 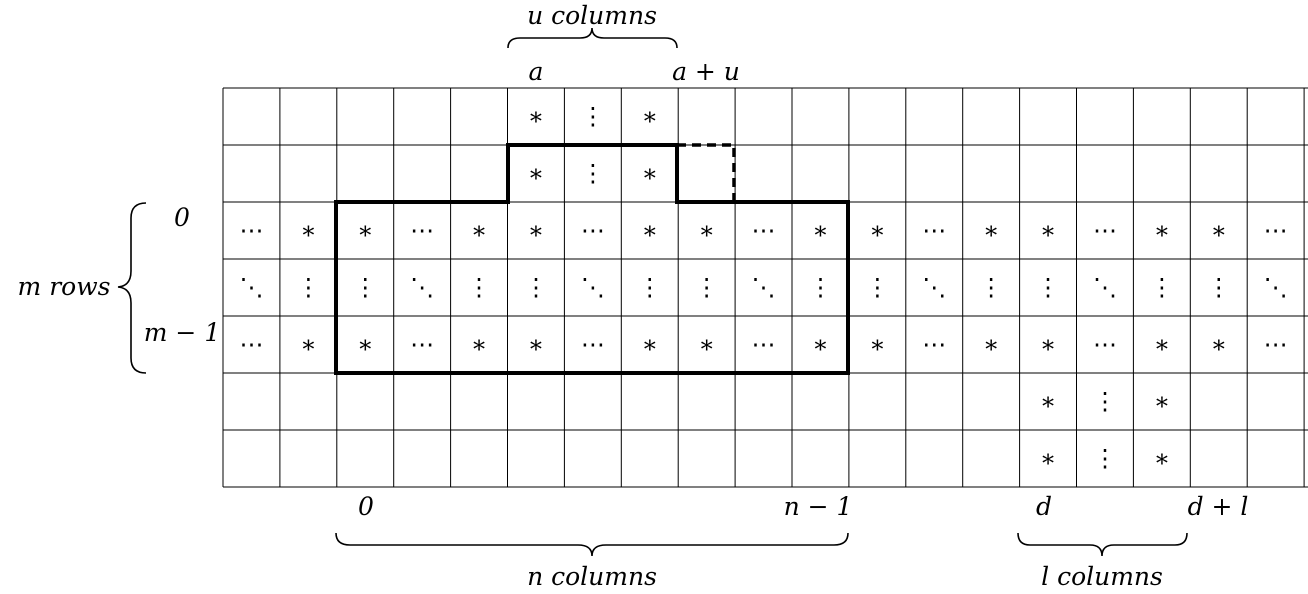 What do you see at coordinates (1218, 506) in the screenshot?
I see `col-d-plus-l-label: d + l` at bounding box center [1218, 506].